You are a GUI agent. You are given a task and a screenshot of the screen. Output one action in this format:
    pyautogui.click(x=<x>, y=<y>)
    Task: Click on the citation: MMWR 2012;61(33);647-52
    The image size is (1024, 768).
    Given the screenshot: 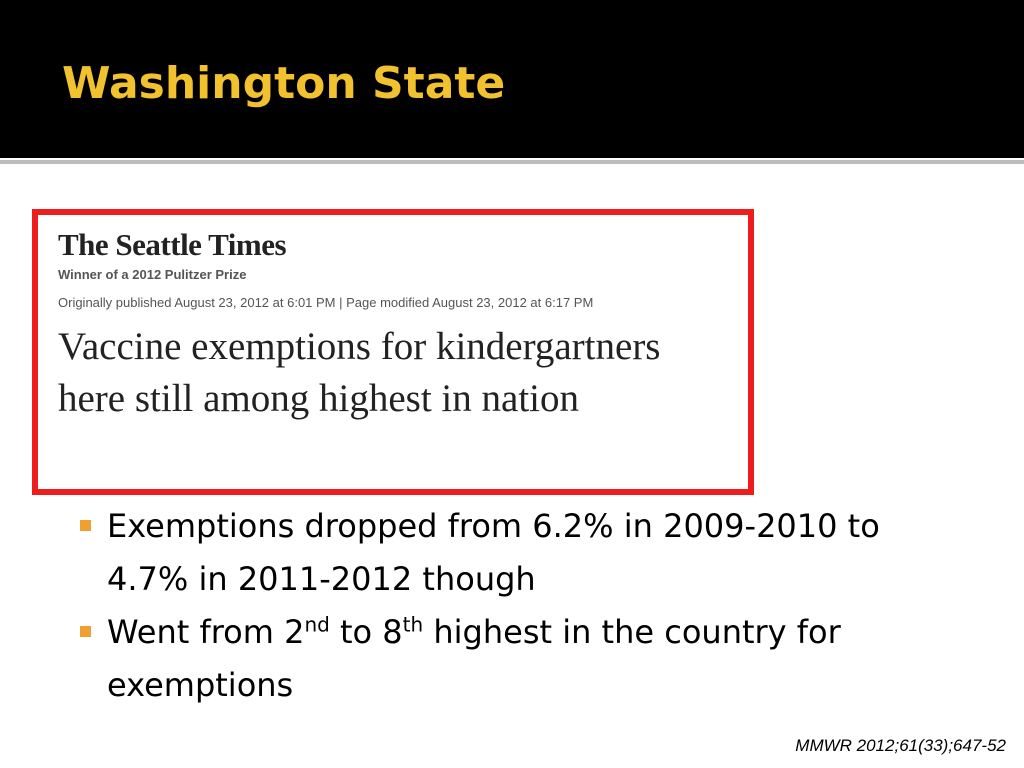 What is the action you would take?
    pyautogui.click(x=900, y=745)
    